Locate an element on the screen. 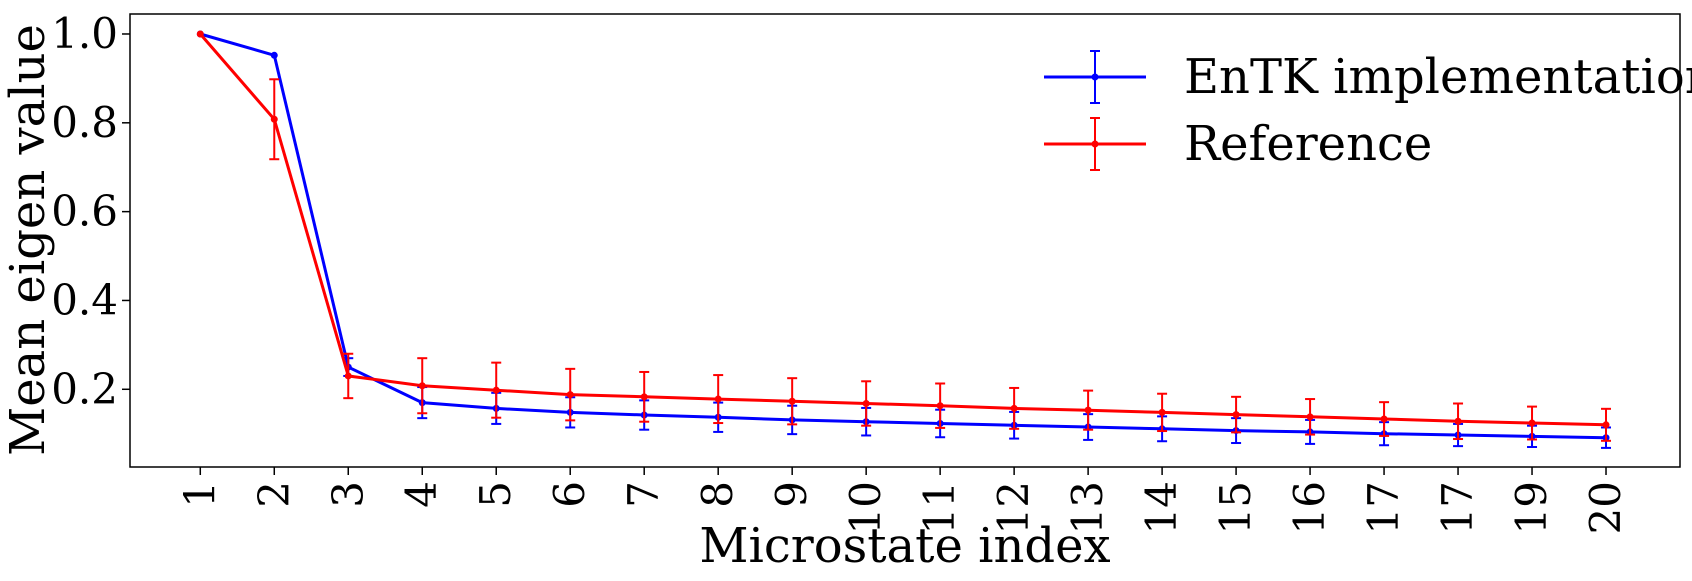 This screenshot has height=581, width=1692. x-tick-label: 8 is located at coordinates (717, 494).